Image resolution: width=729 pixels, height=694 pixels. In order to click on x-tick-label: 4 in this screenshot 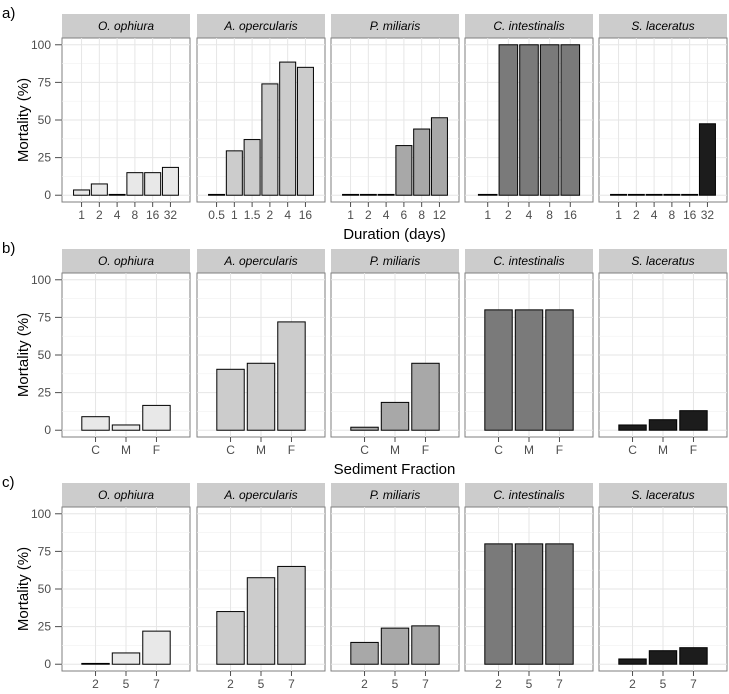, I will do `click(654, 215)`.